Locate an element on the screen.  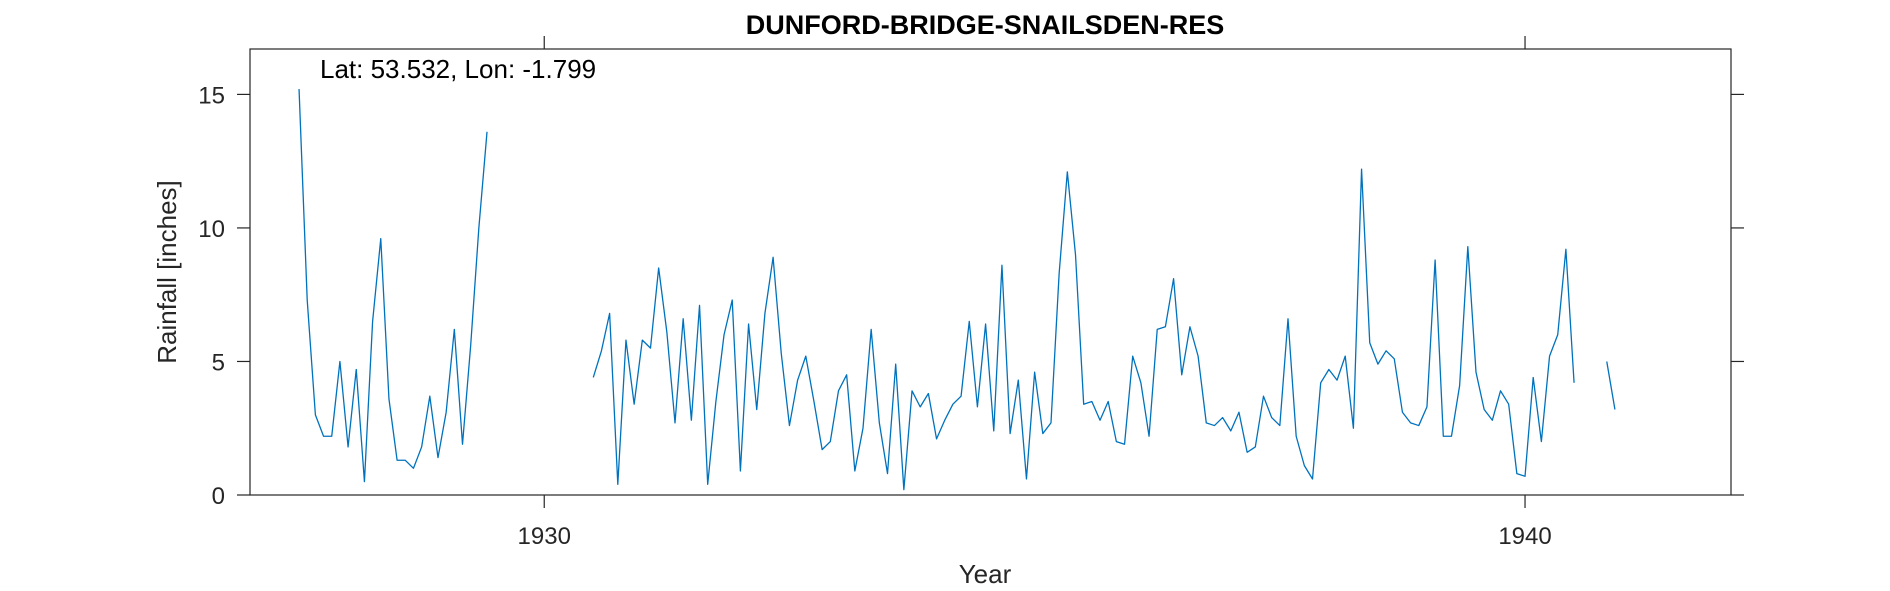
y-axis-label: Rainfall [inches] is located at coordinates (167, 272).